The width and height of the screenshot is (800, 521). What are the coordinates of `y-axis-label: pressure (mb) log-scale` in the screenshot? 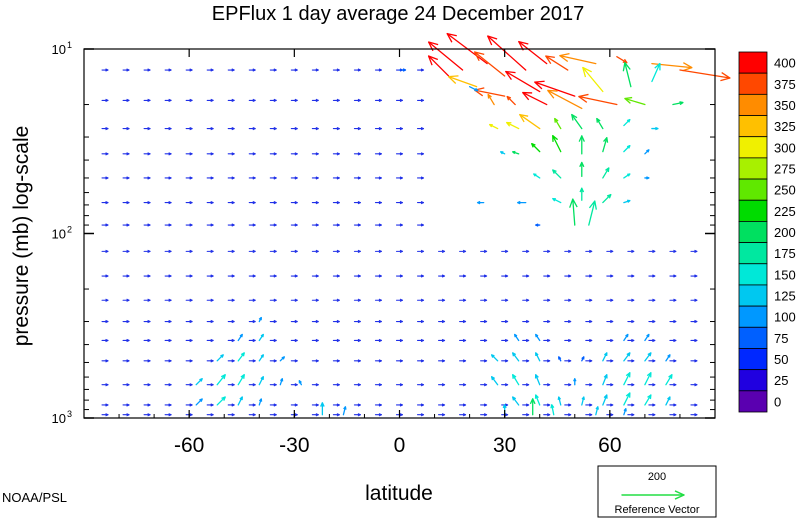 It's located at (21, 236).